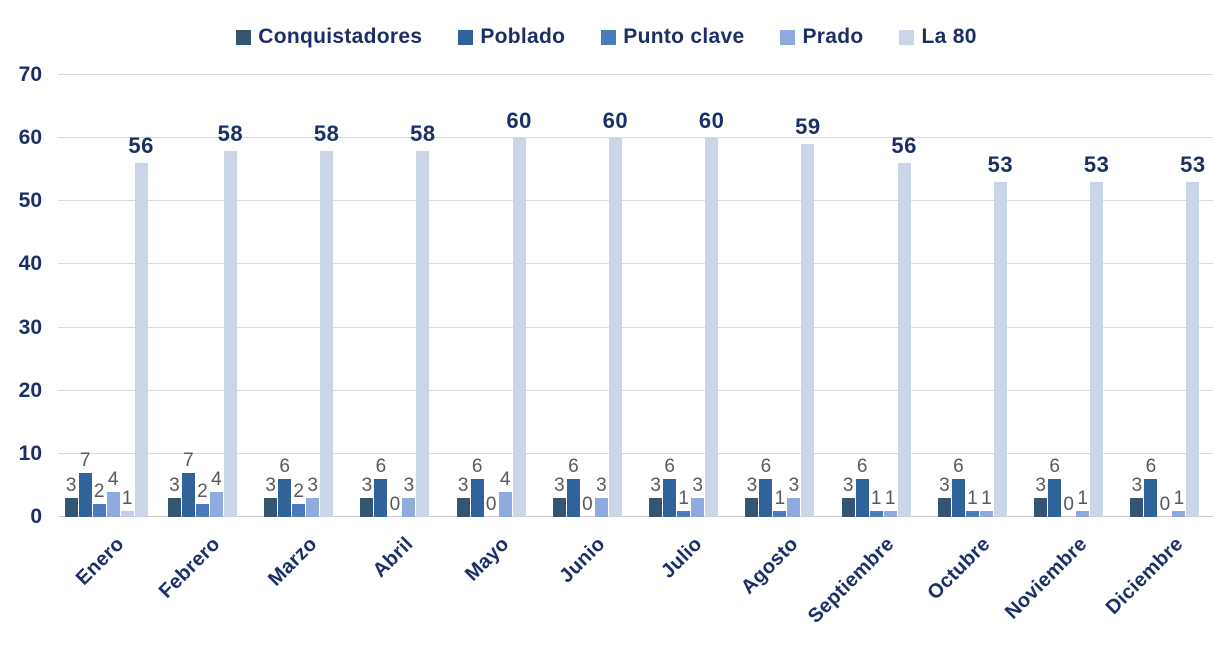  I want to click on legend-label-prado: Prado, so click(833, 36).